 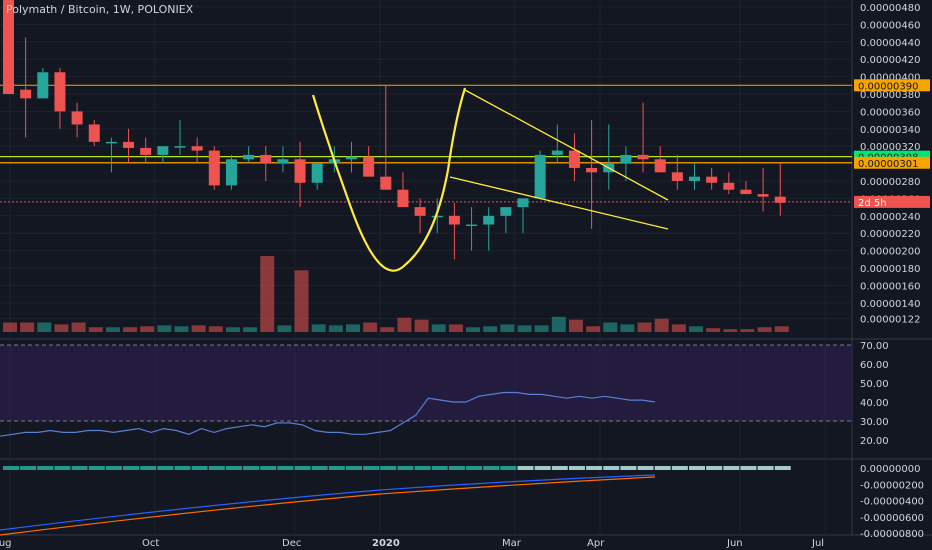 I want to click on time-axis-label: Jun, so click(x=734, y=543).